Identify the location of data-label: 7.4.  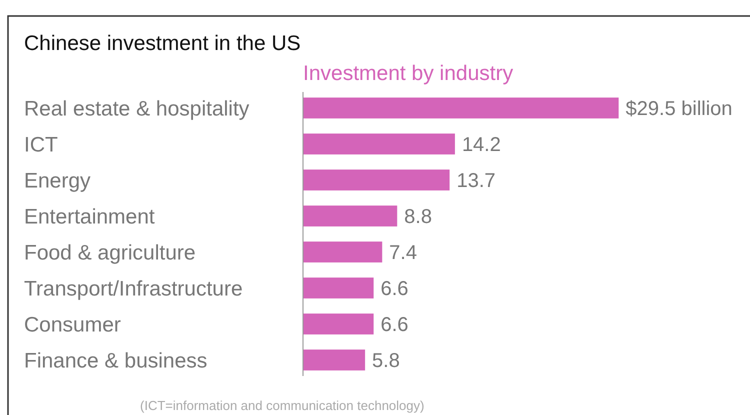
(403, 253).